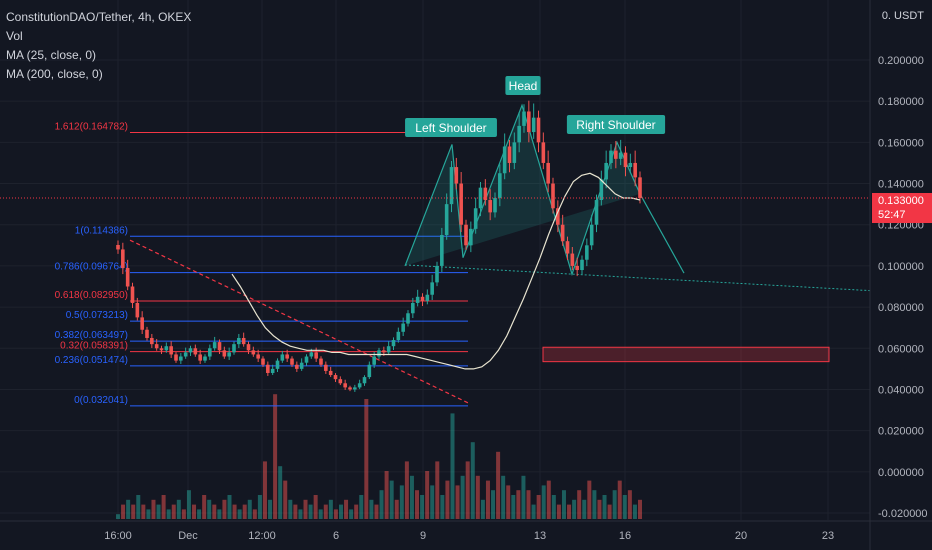  Describe the element at coordinates (14, 36) in the screenshot. I see `indicator-vol: Vol` at that location.